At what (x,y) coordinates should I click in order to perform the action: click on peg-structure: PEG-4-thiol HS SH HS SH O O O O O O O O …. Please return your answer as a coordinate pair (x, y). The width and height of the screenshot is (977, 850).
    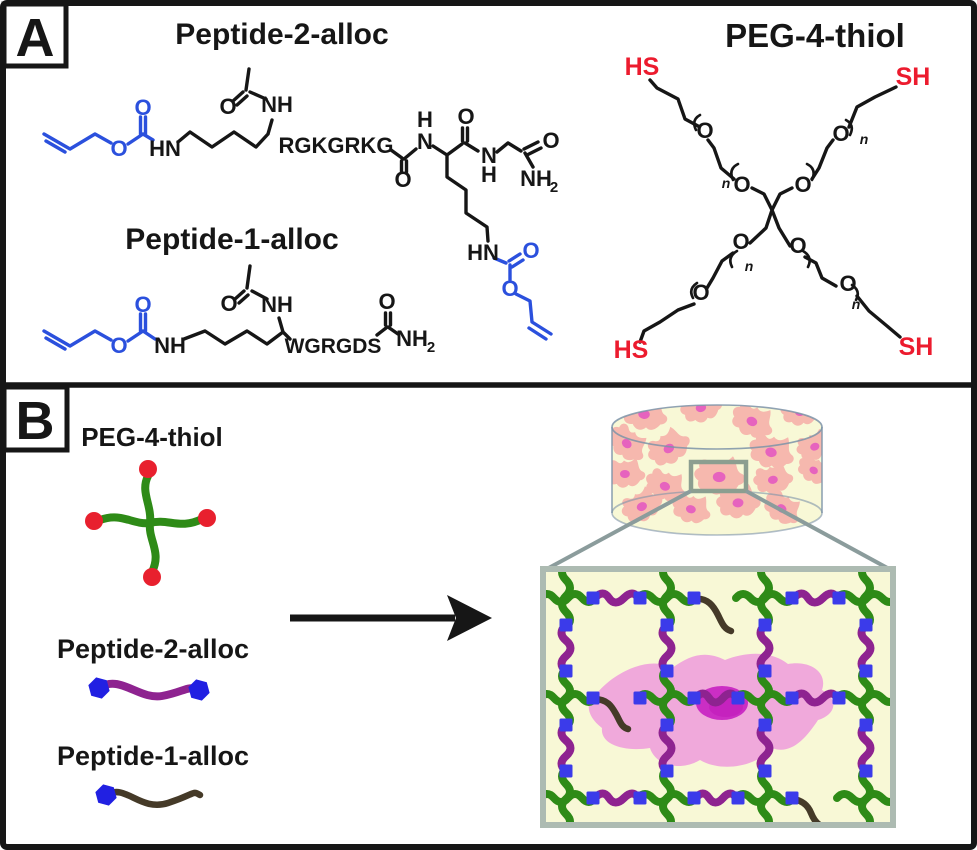
    Looking at the image, I should click on (774, 190).